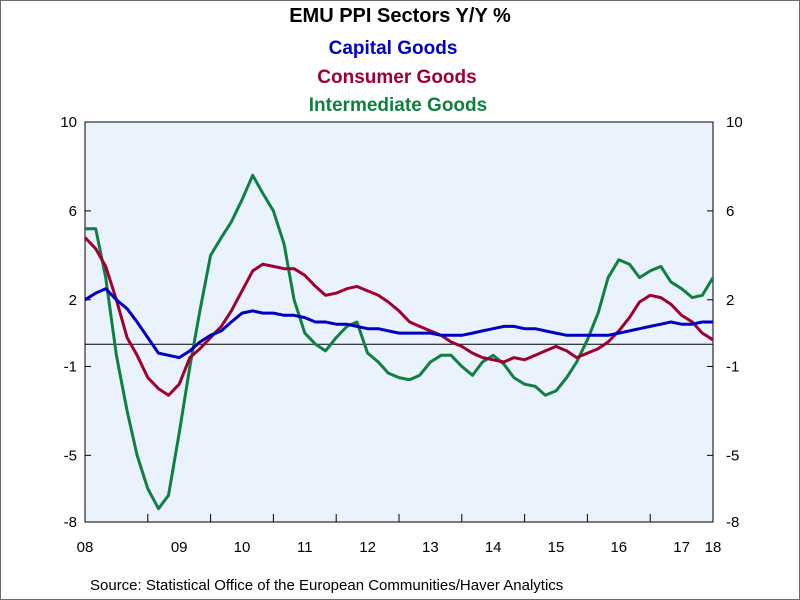 The image size is (800, 600). I want to click on y-tick-label-left: 10, so click(68, 122).